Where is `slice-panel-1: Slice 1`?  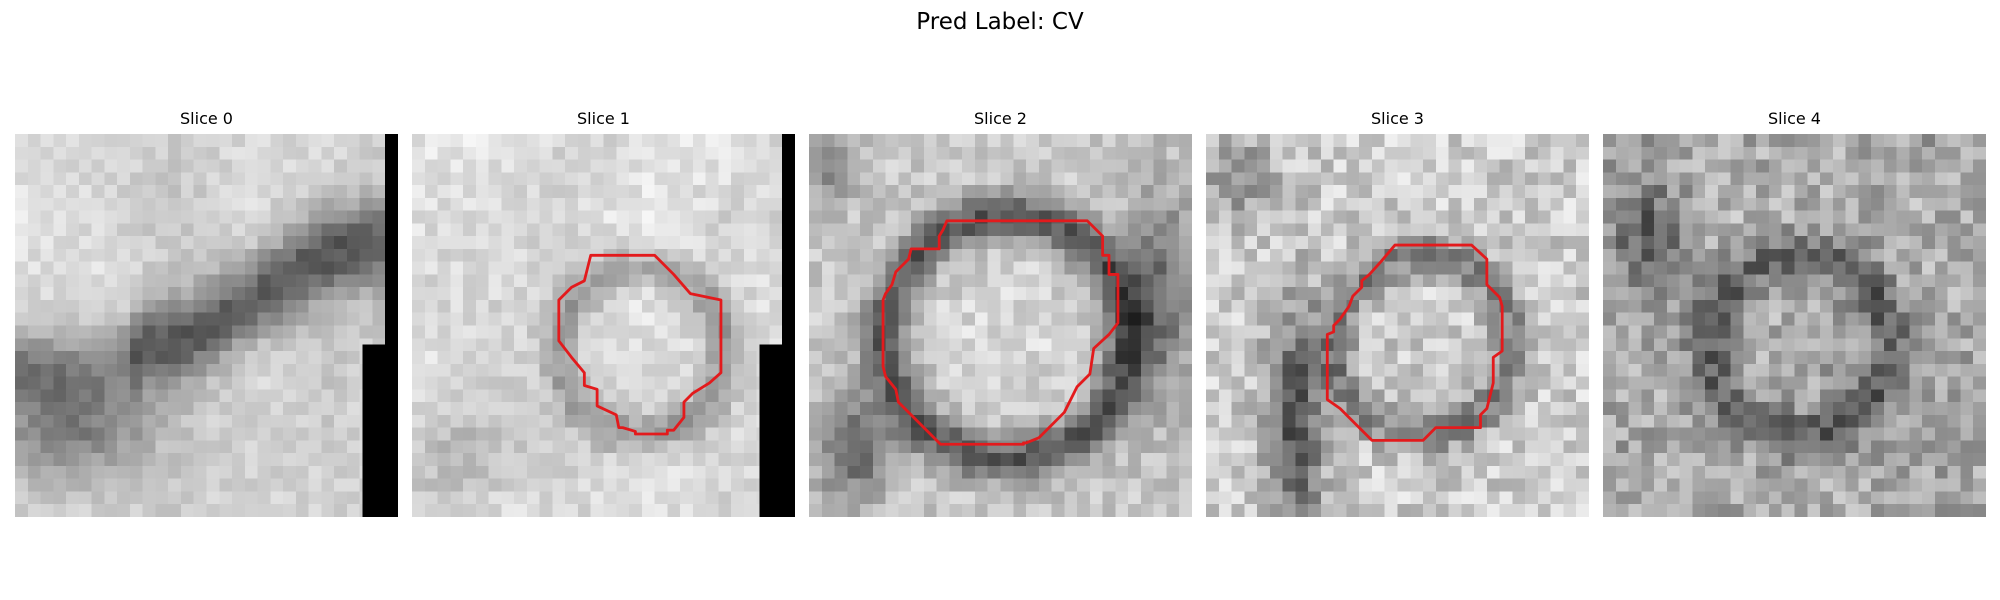
slice-panel-1: Slice 1 is located at coordinates (603, 314).